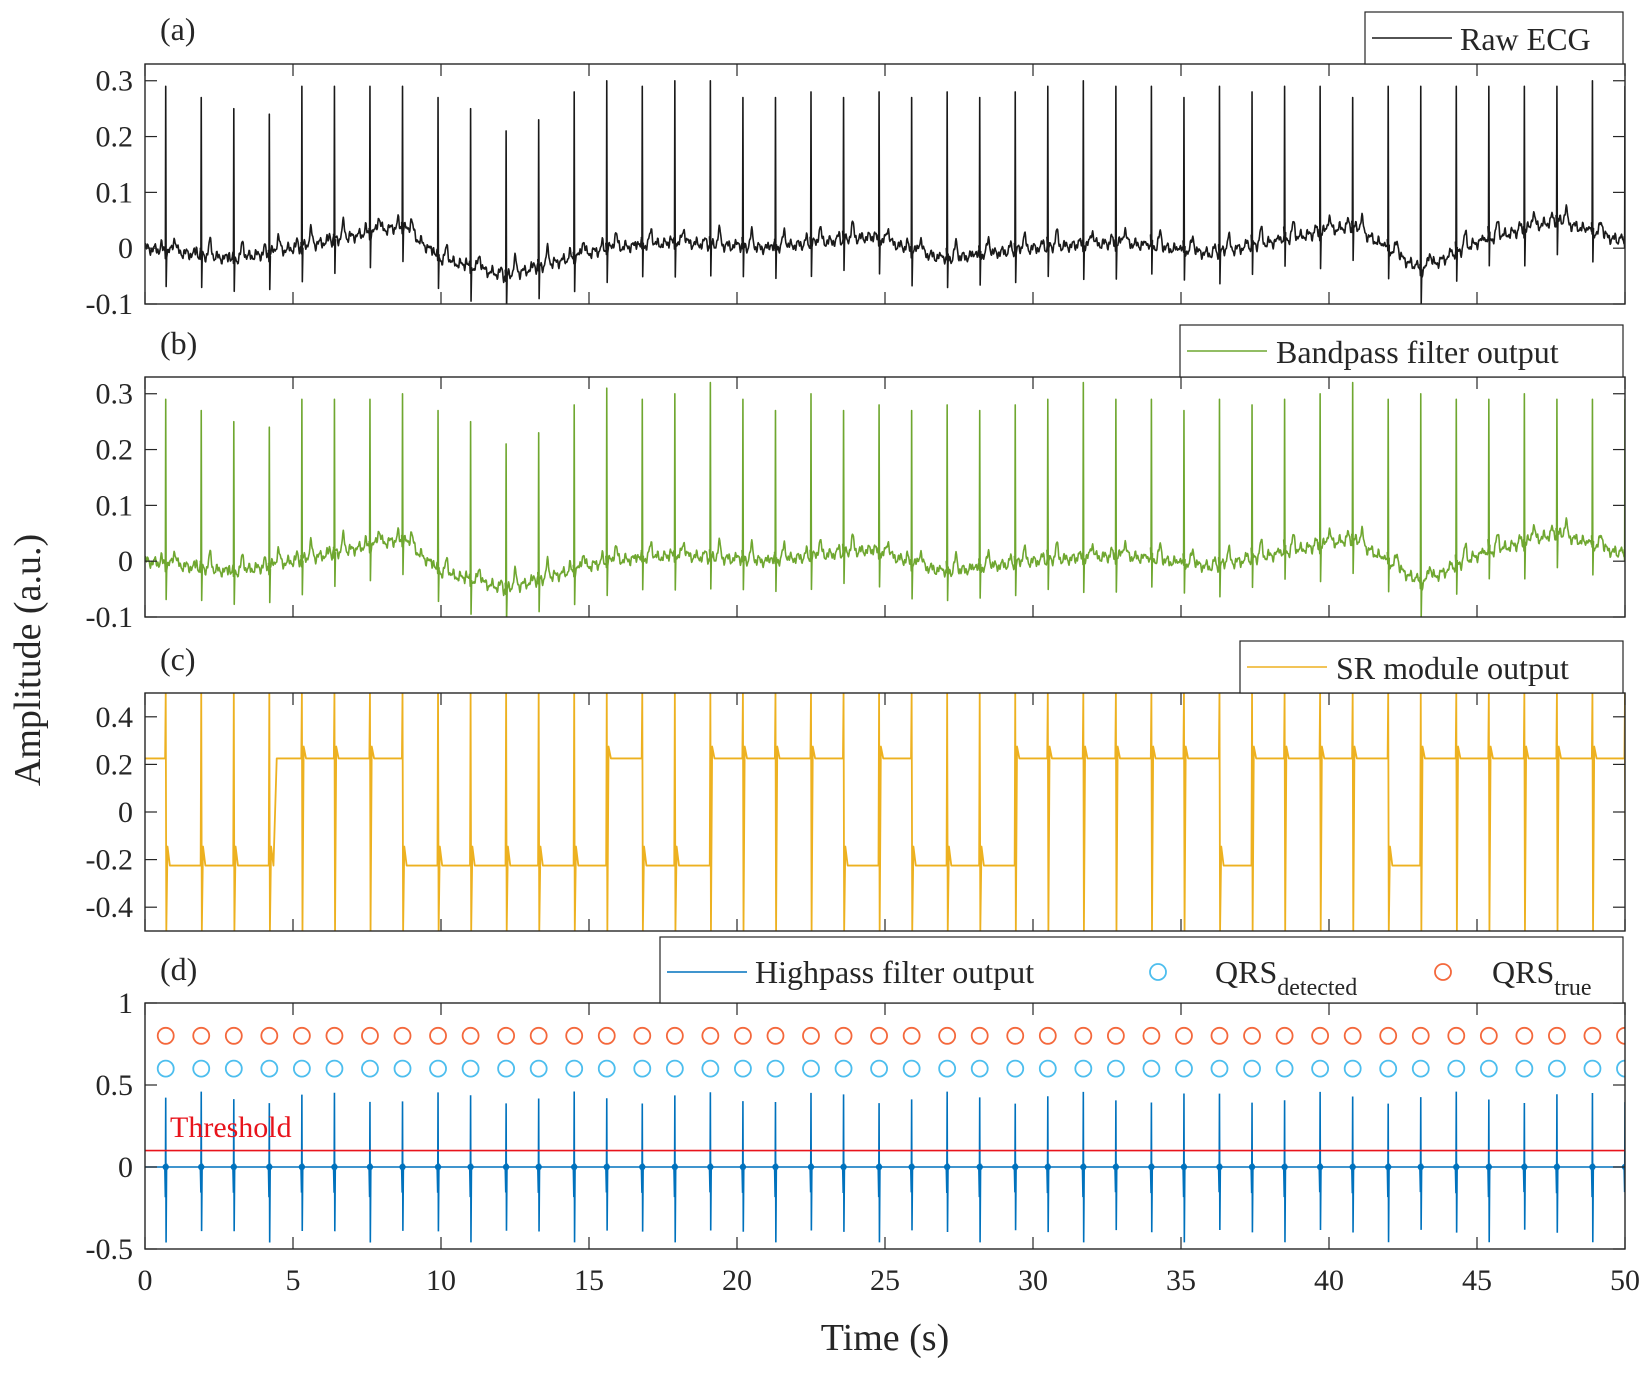  I want to click on xtick-label: 15, so click(589, 1280).